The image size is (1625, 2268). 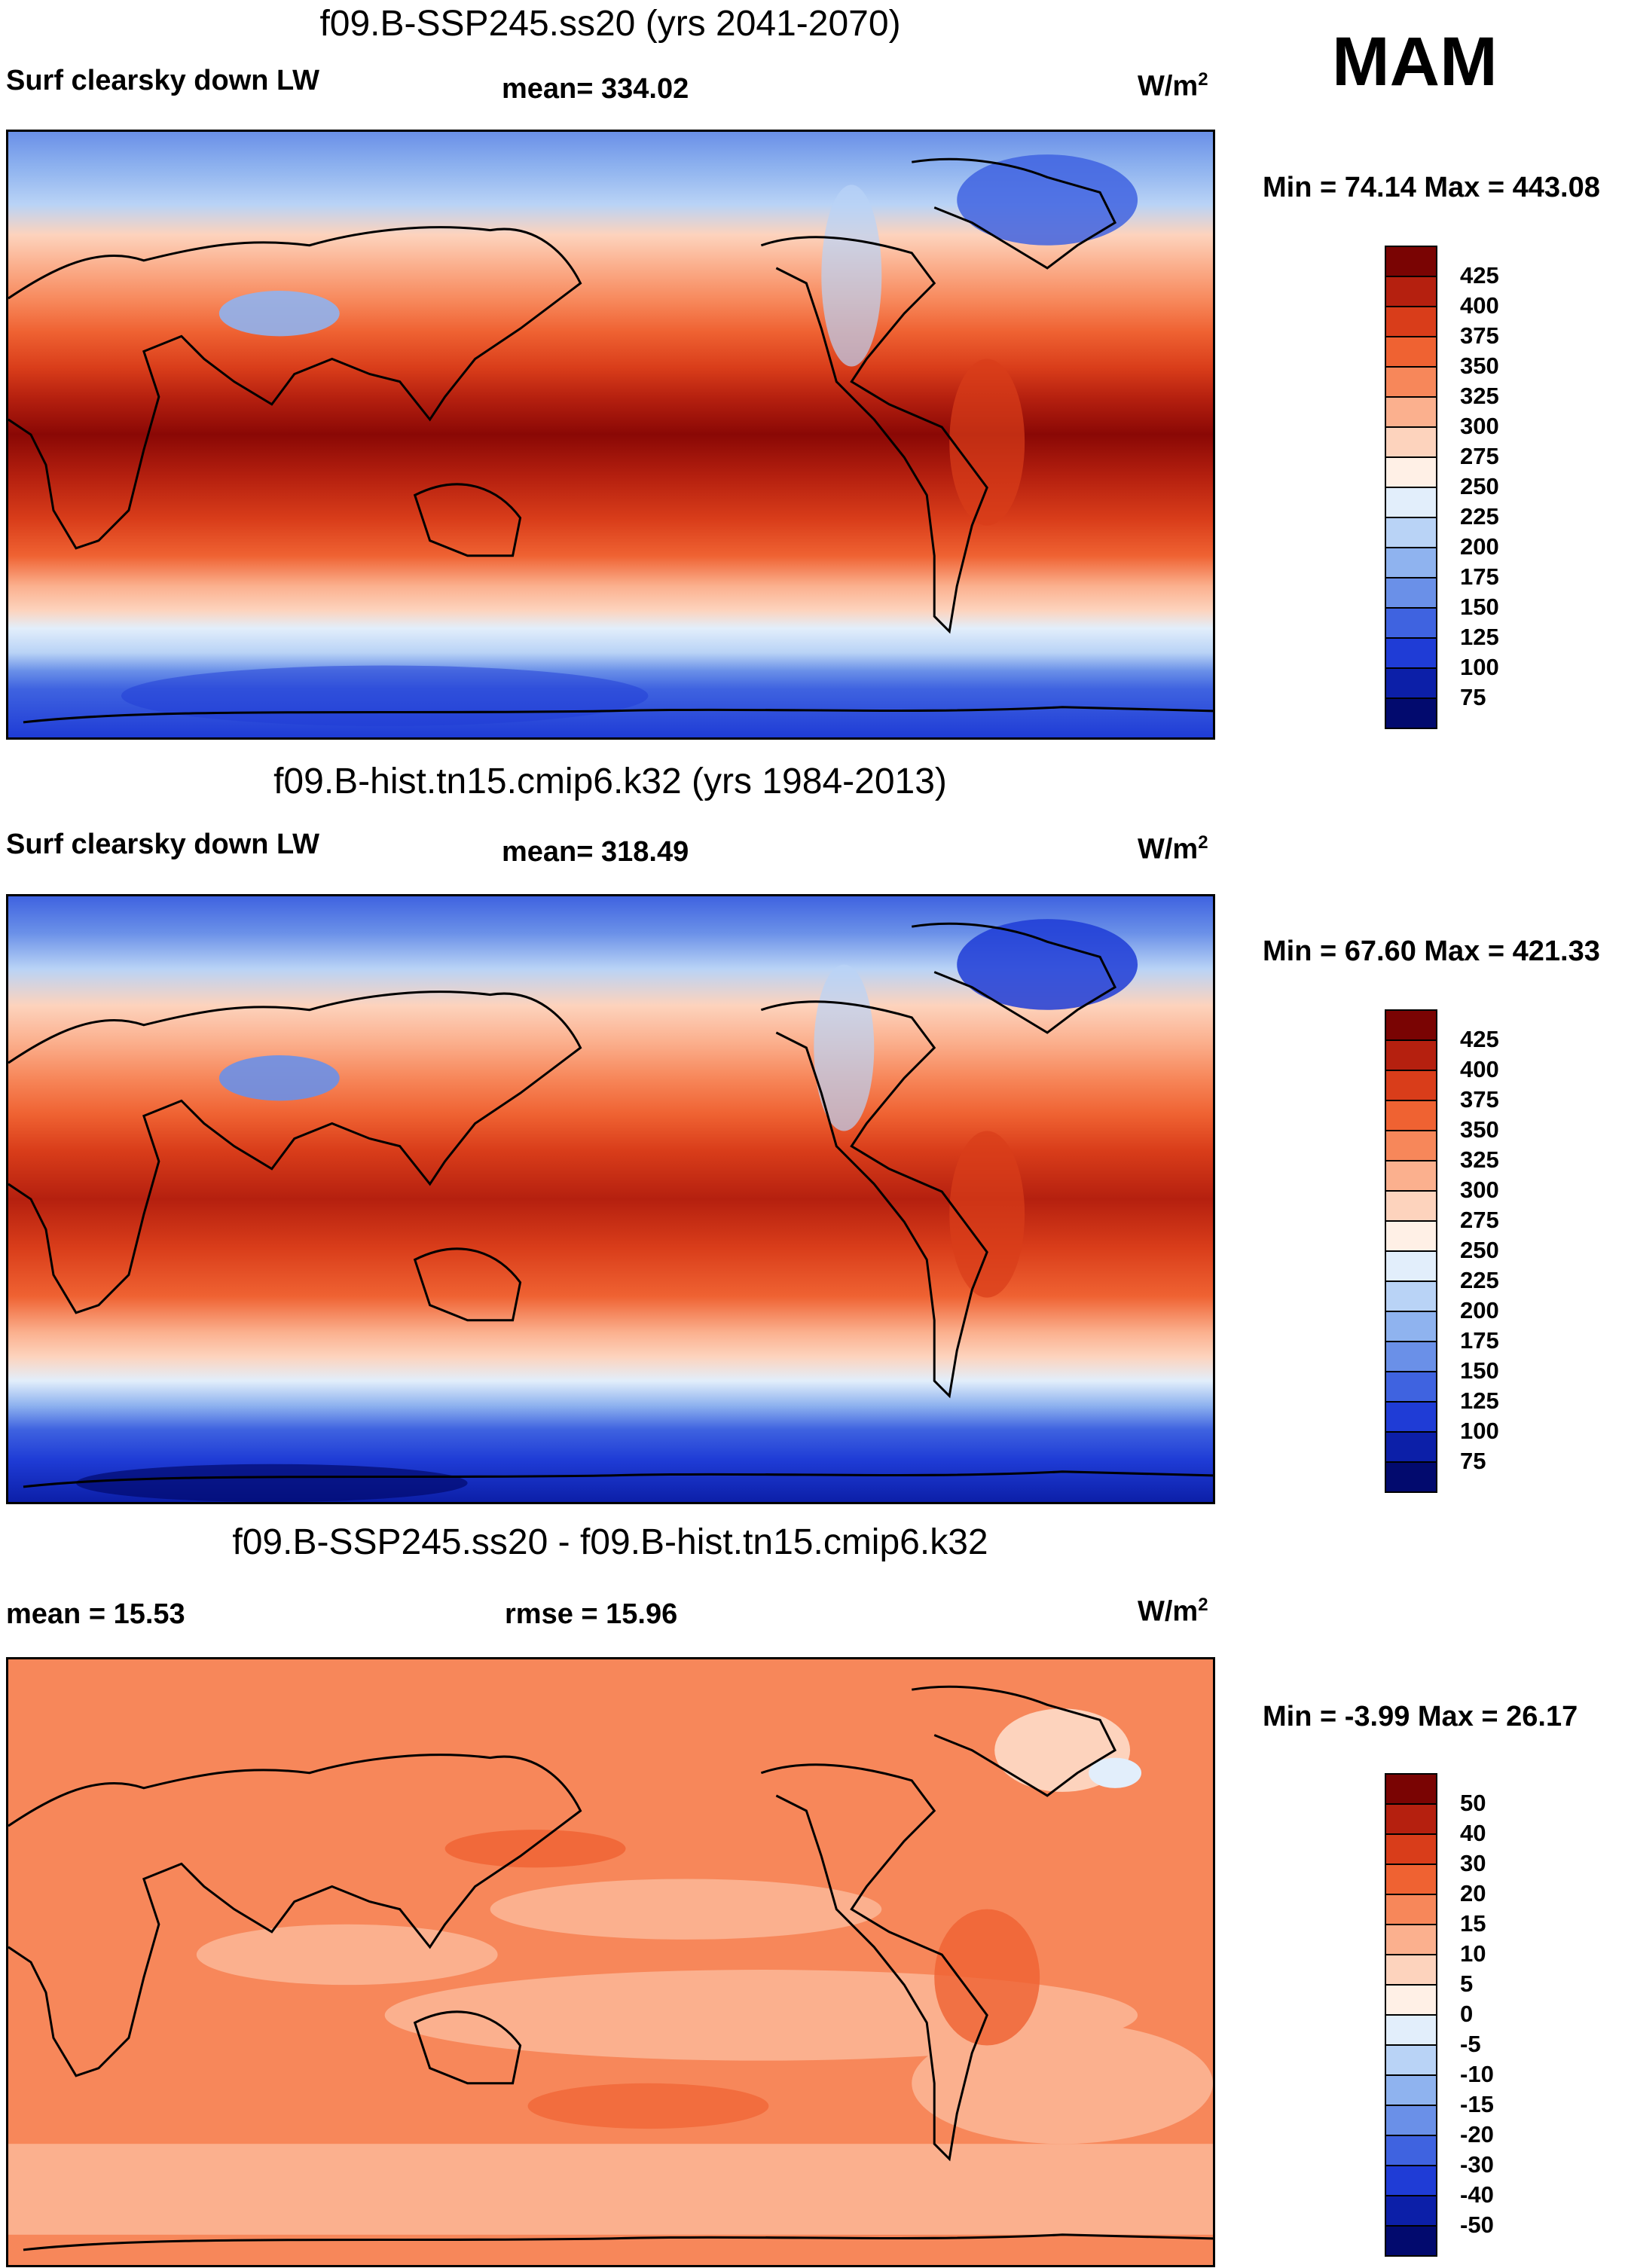 What do you see at coordinates (1415, 62) in the screenshot?
I see `season-label: MAM` at bounding box center [1415, 62].